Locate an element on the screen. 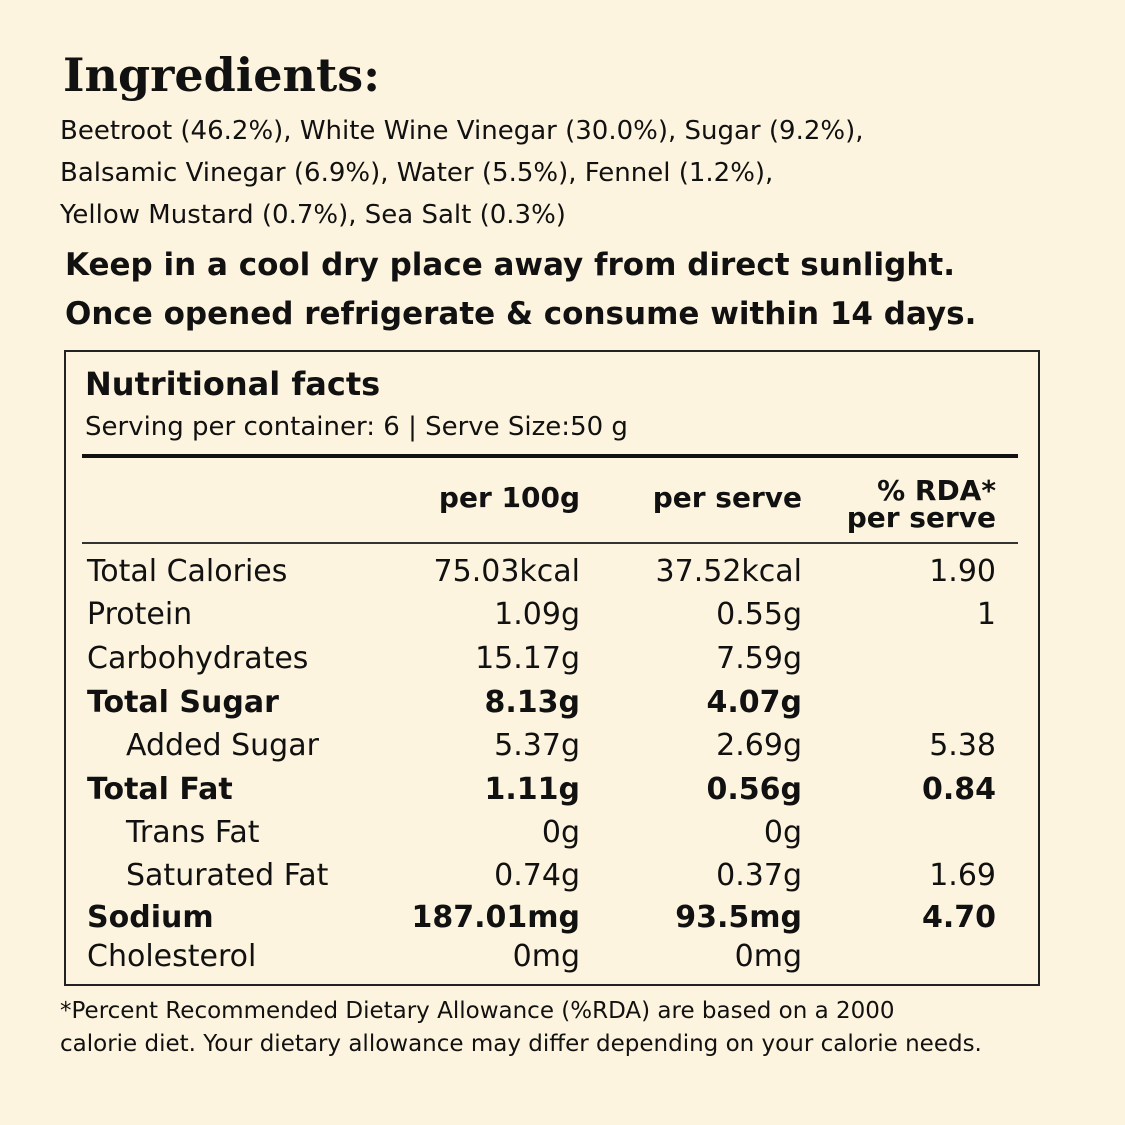 Image resolution: width=1125 pixels, height=1125 pixels. nutrient-name: Total Fat is located at coordinates (160, 789).